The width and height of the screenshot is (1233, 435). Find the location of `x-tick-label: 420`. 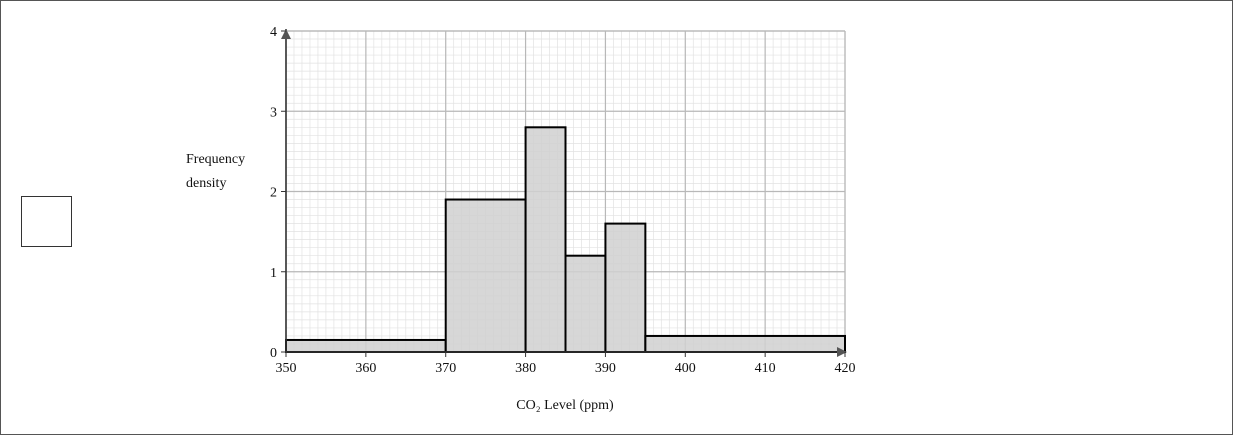

x-tick-label: 420 is located at coordinates (845, 368).